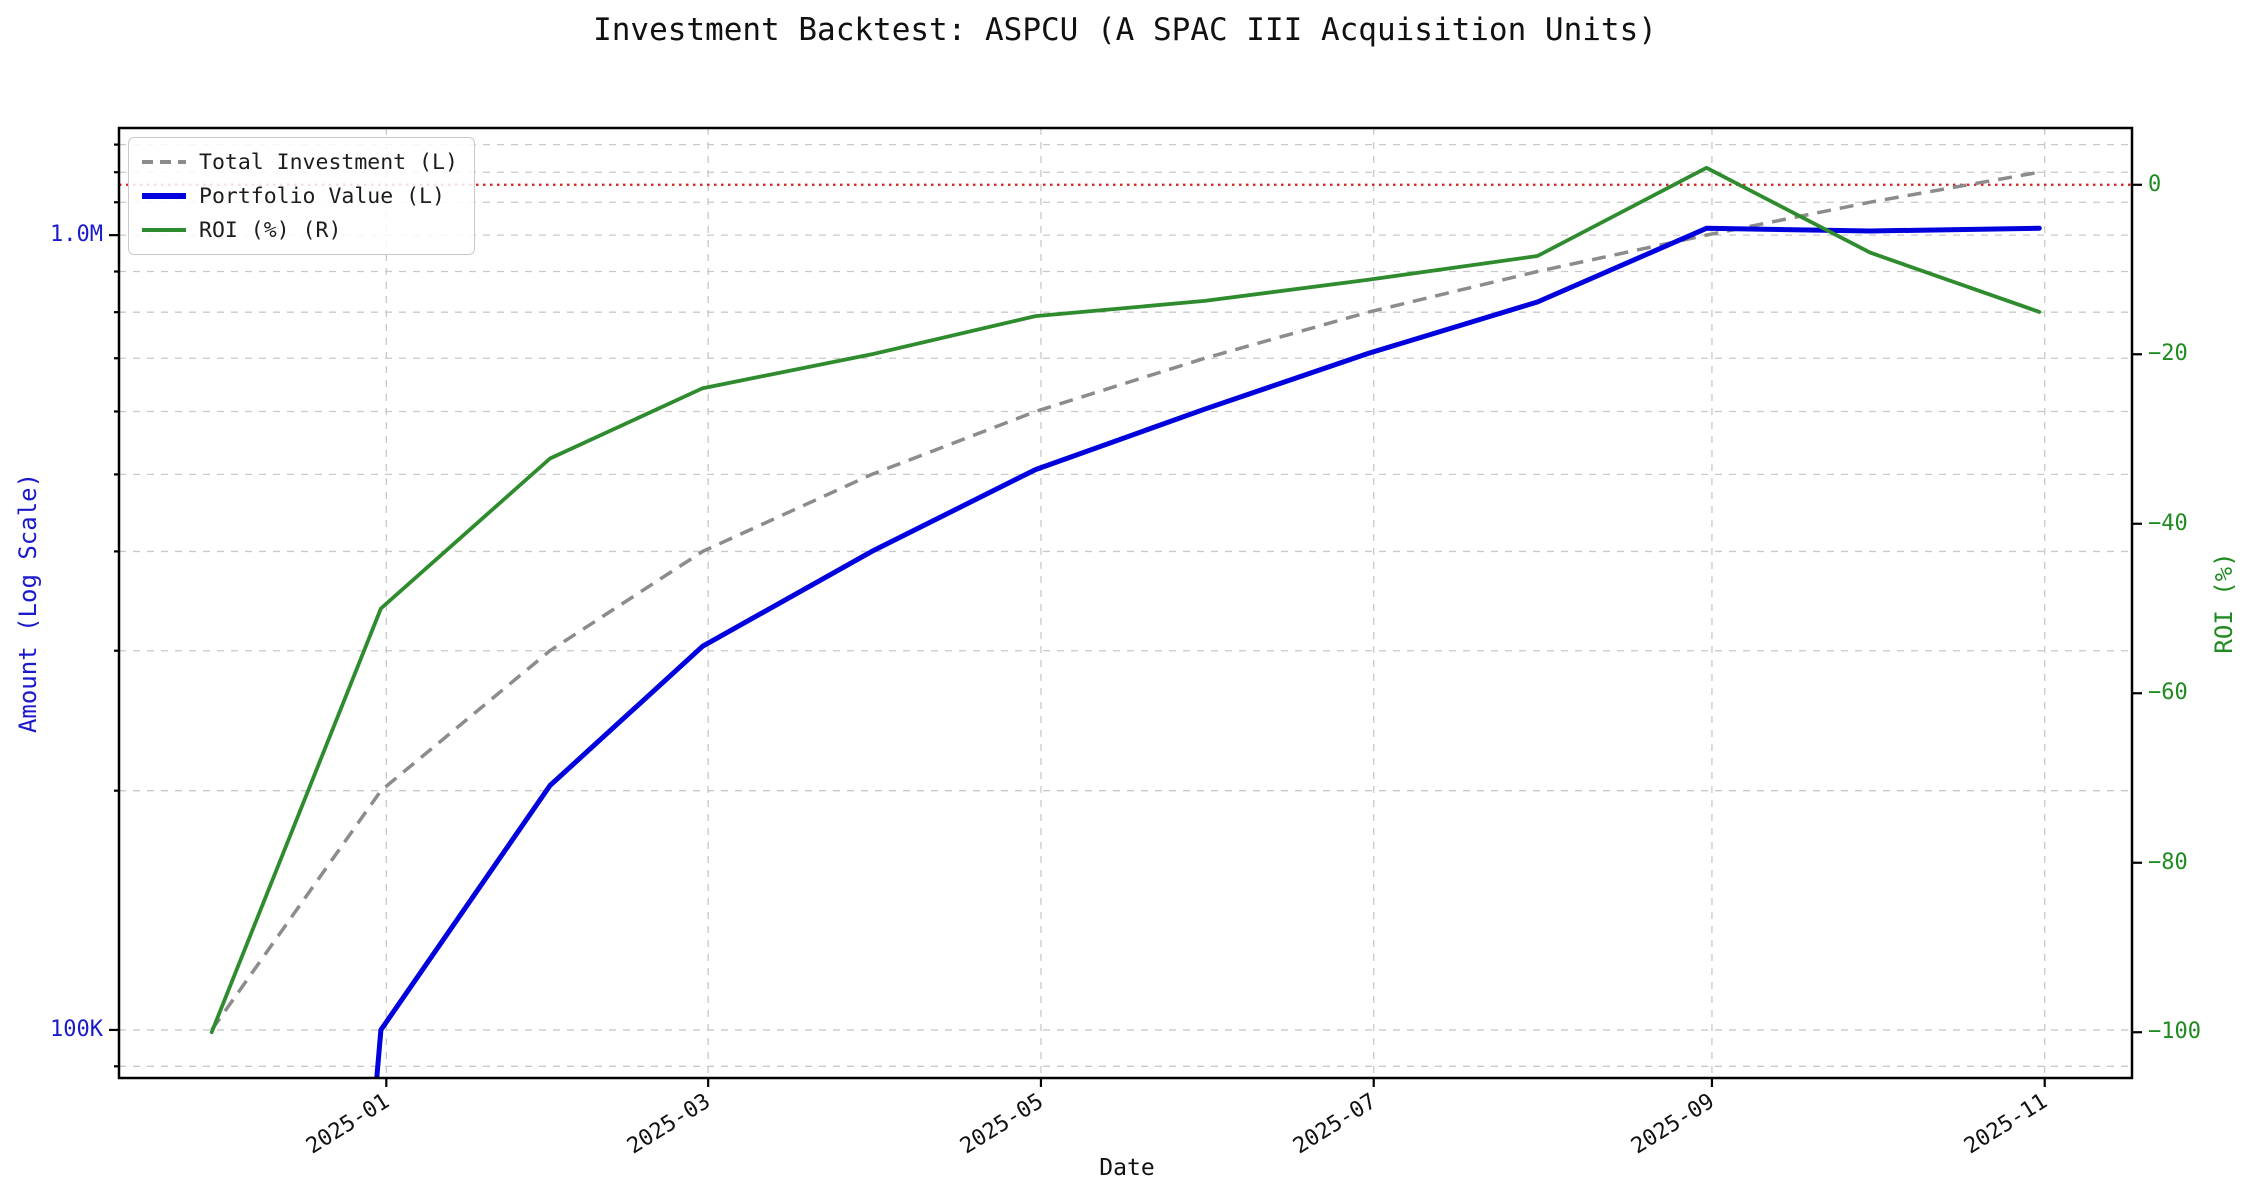  I want to click on legend-item-portfolio-value: Portfolio Value (L), so click(299, 196).